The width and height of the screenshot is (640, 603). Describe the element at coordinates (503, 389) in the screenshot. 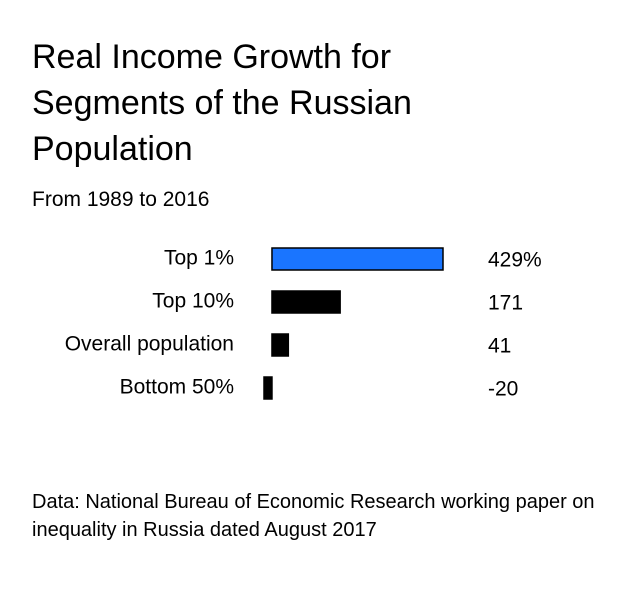

I see `value-label: -20` at that location.